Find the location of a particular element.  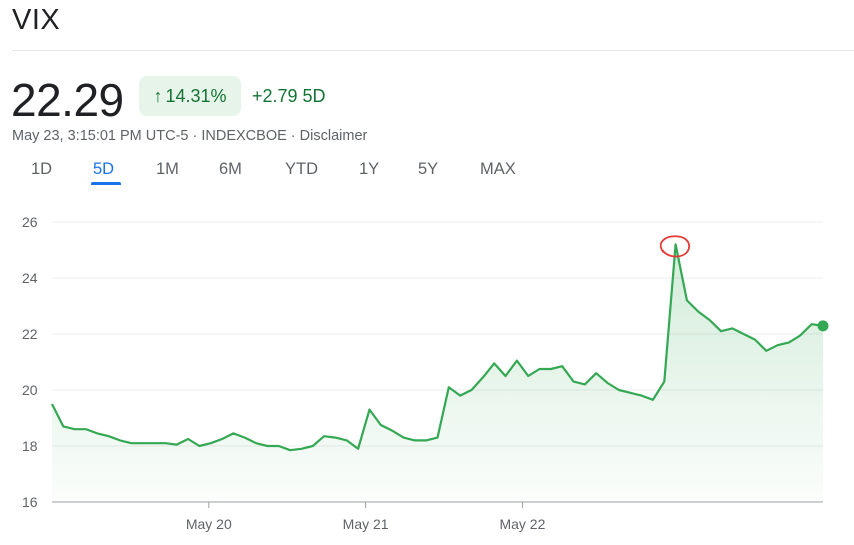

x-tick-label: May 22 is located at coordinates (522, 524).